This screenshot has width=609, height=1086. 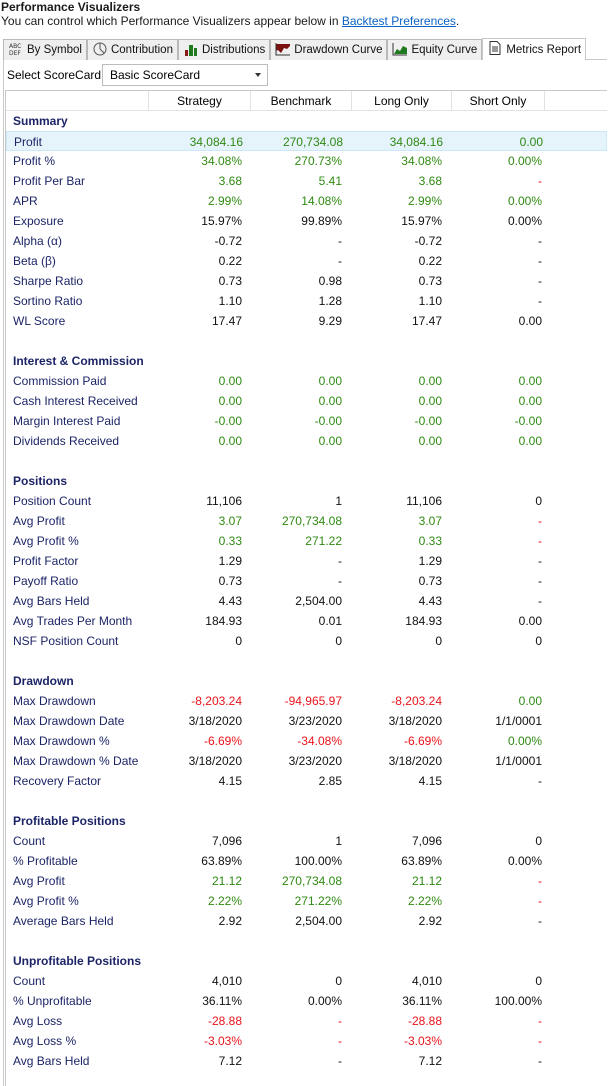 What do you see at coordinates (300, 101) in the screenshot?
I see `column-header-benchmark: Benchmark` at bounding box center [300, 101].